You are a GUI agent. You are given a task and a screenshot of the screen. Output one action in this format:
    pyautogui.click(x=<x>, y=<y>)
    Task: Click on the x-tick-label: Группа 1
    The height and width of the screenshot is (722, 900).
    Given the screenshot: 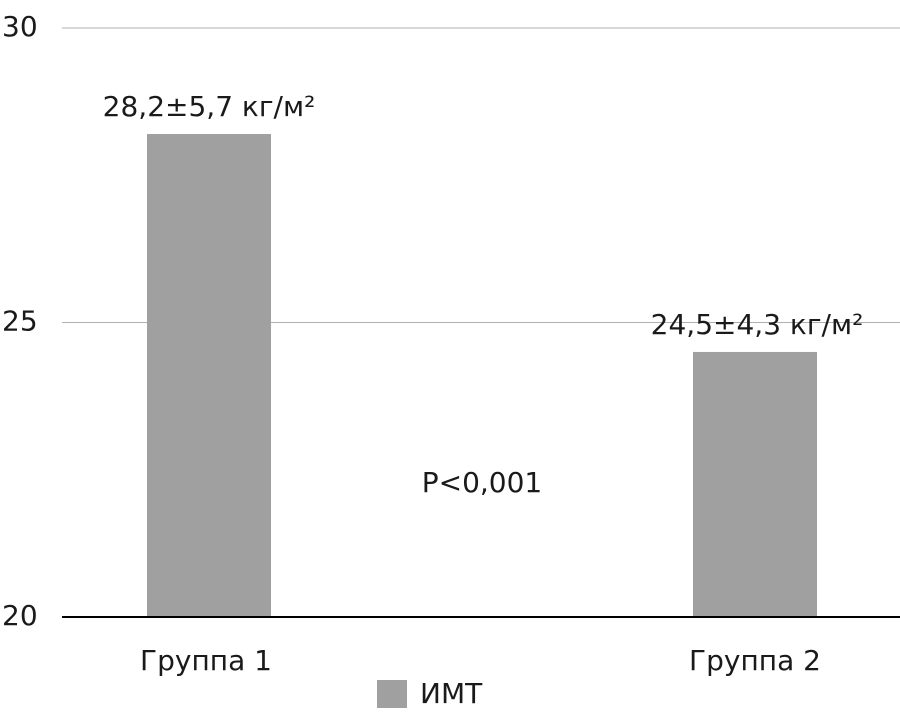 What is the action you would take?
    pyautogui.click(x=206, y=660)
    